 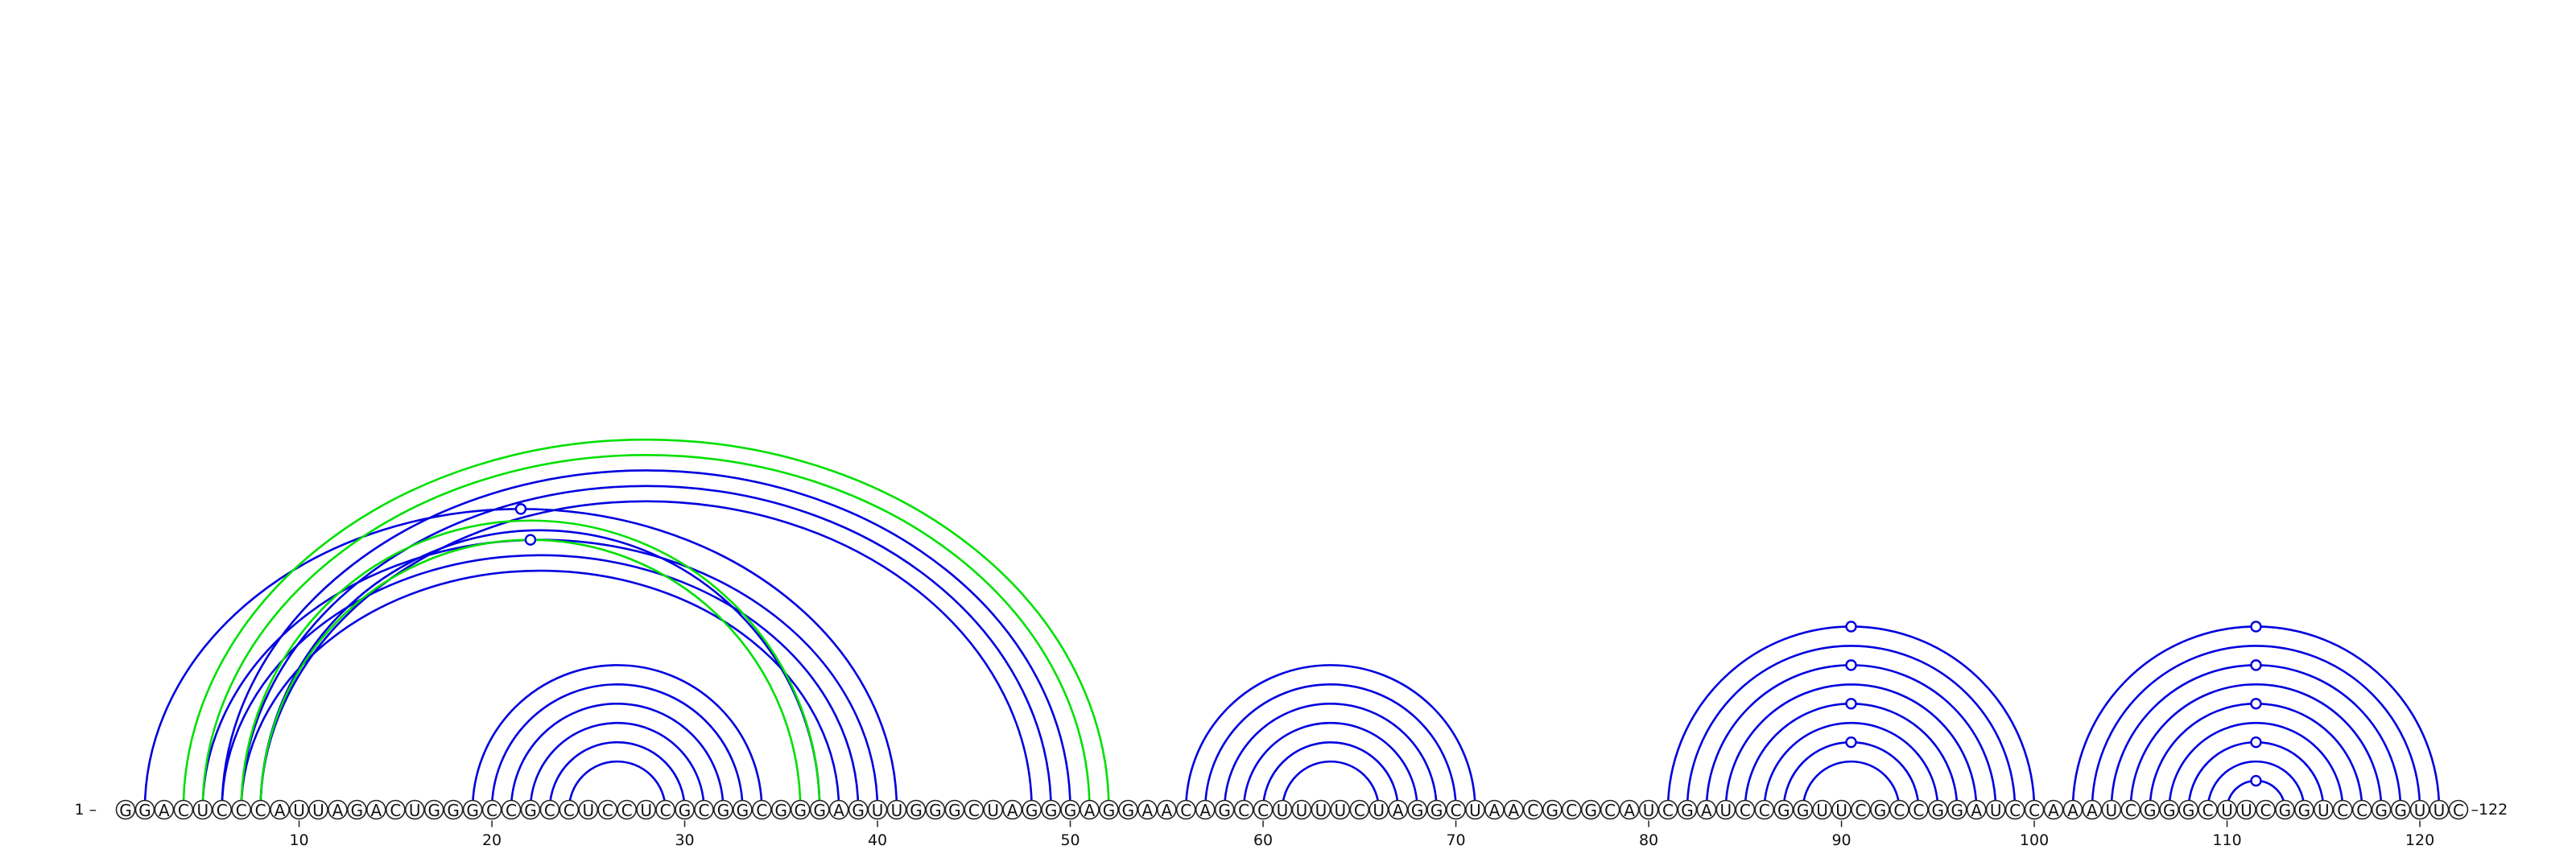 I want to click on tick-label: 80, so click(x=1648, y=840).